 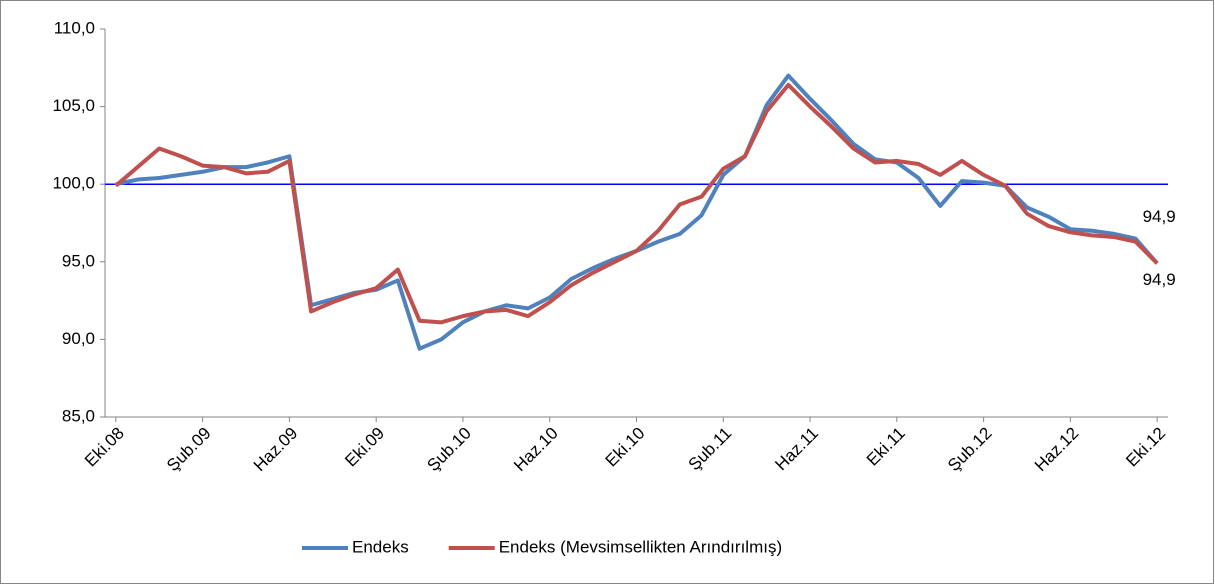 What do you see at coordinates (640, 546) in the screenshot?
I see `legend-label: Endeks (Mevsimsellikten Arındırılmış)` at bounding box center [640, 546].